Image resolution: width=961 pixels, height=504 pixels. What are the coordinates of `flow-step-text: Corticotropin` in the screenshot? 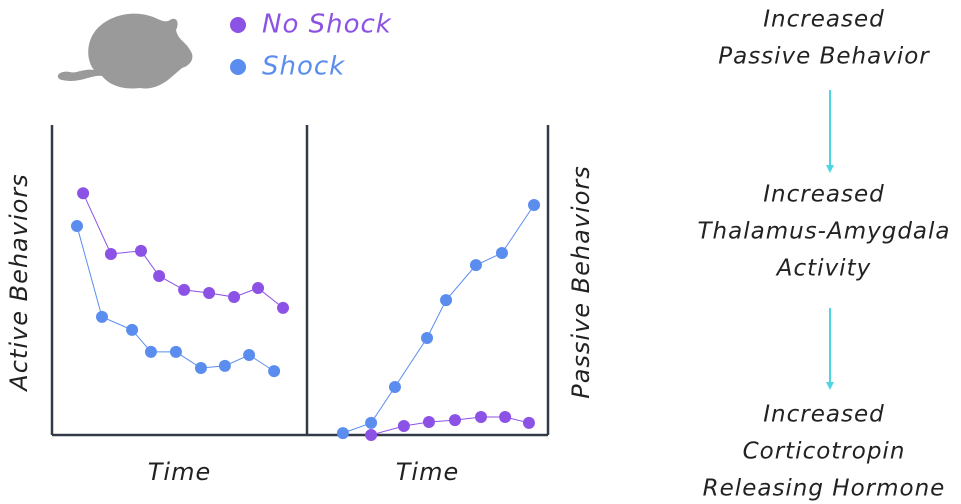 It's located at (824, 452).